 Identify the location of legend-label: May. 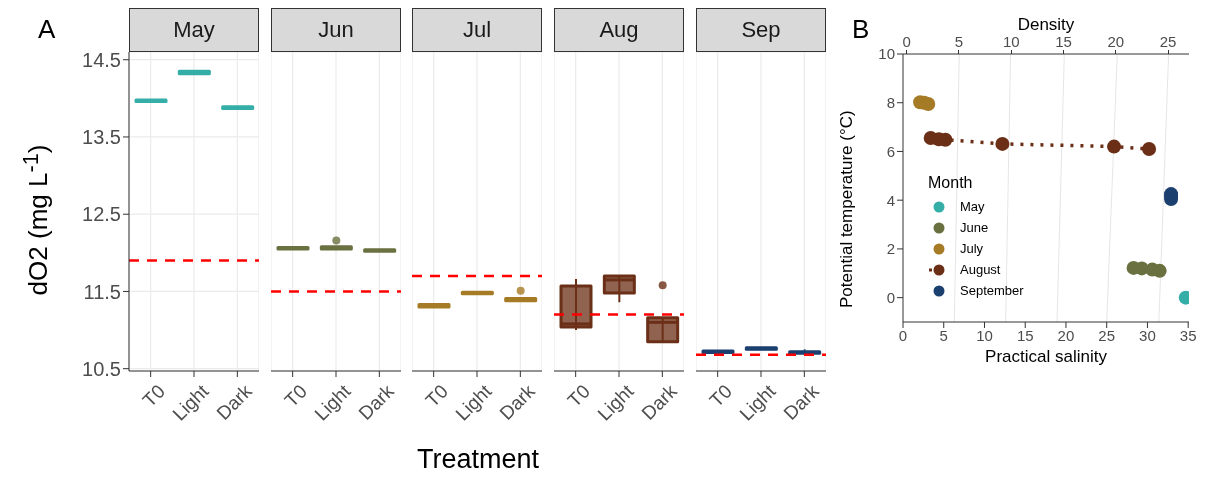
(972, 207).